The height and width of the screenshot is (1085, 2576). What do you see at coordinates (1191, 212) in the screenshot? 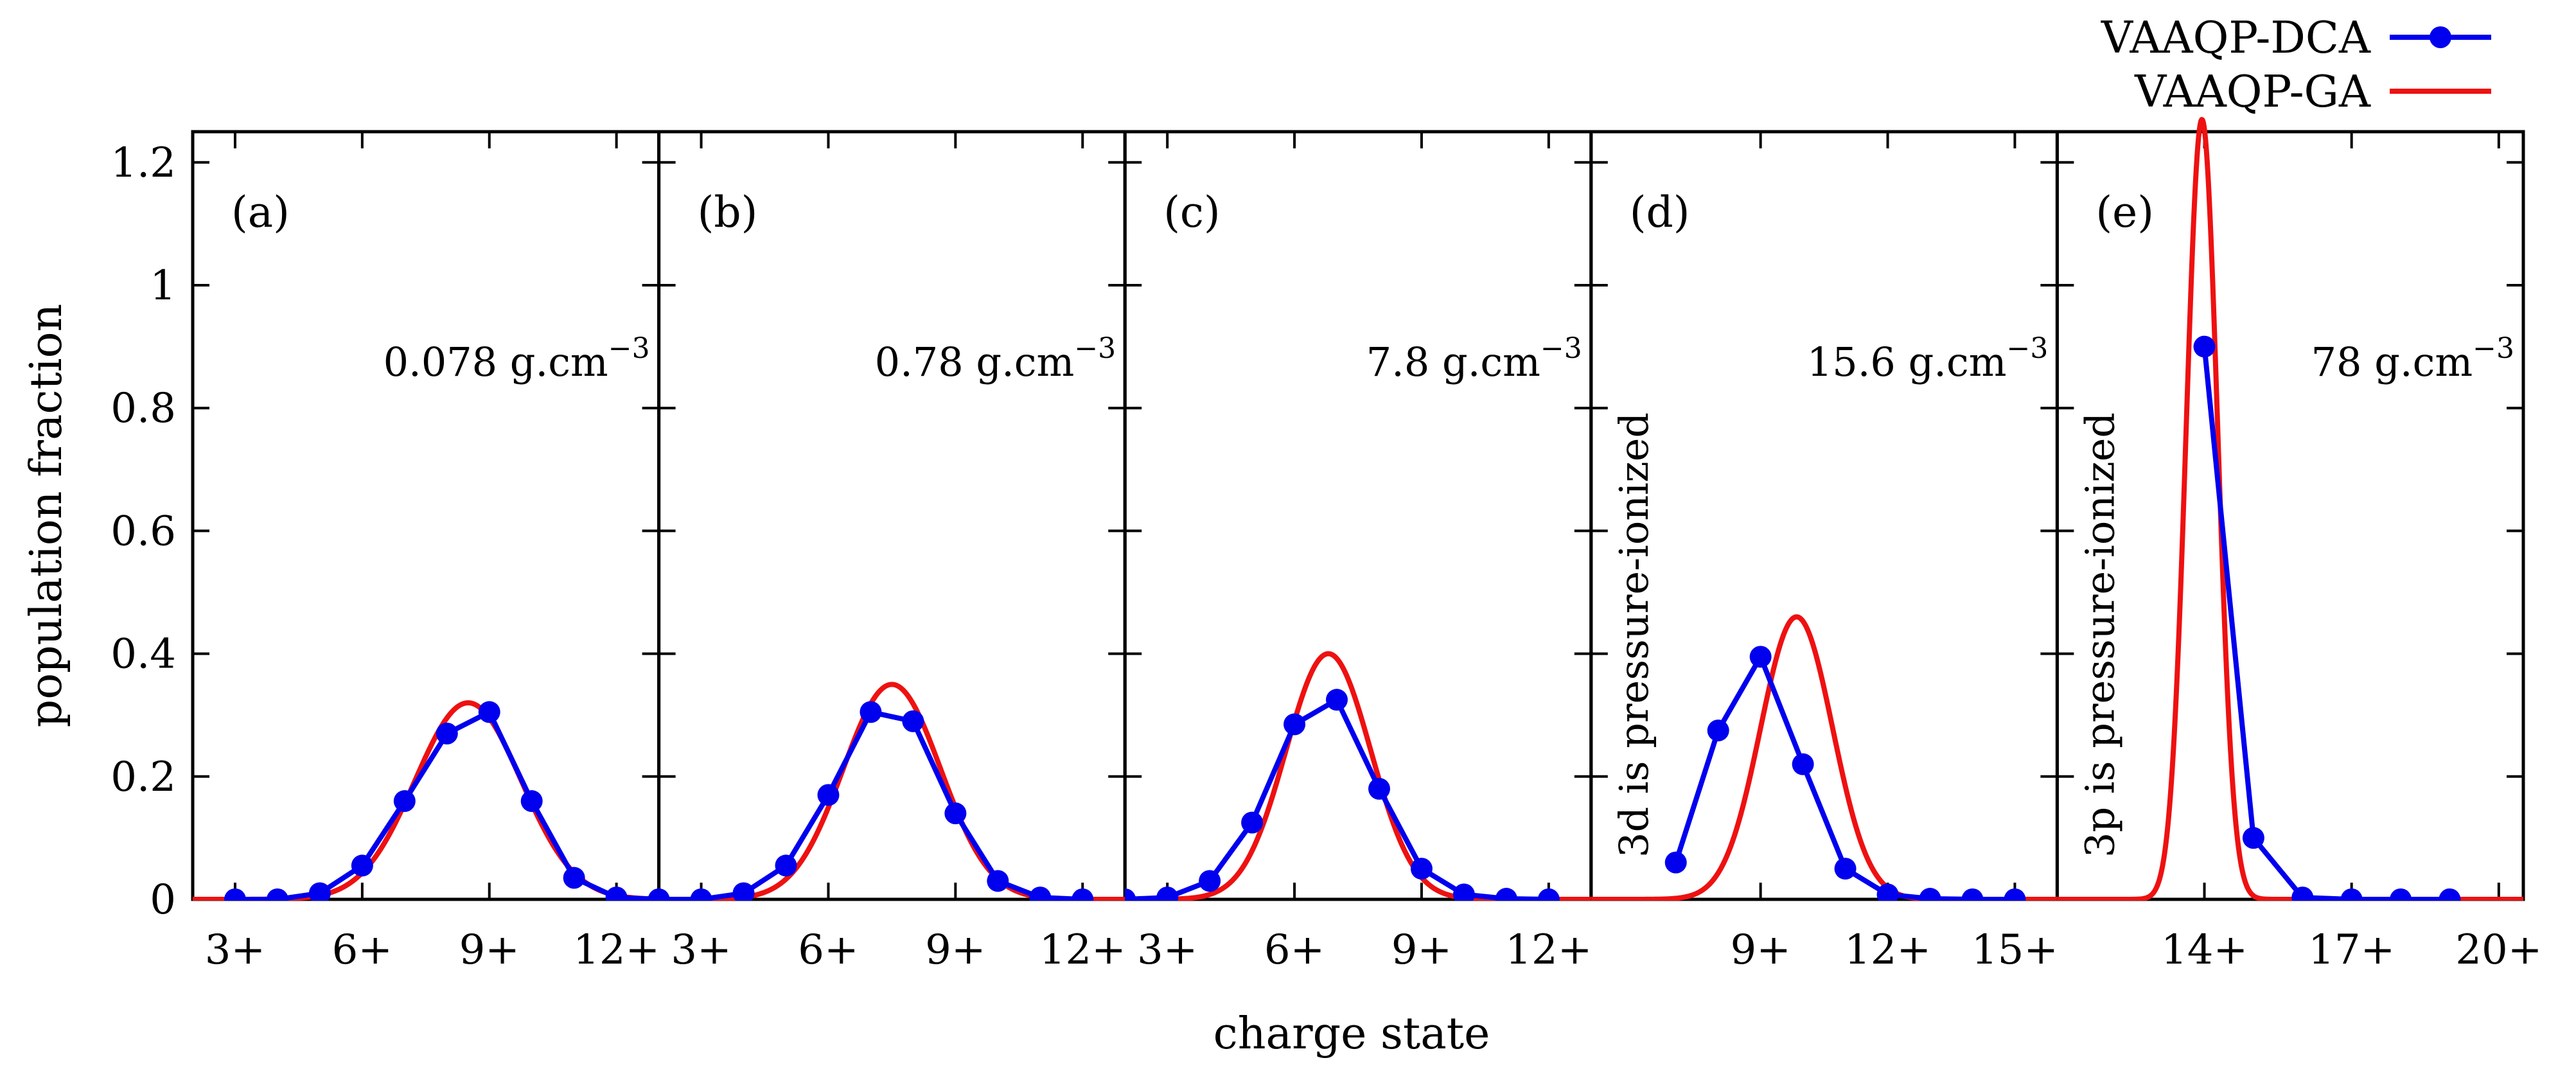
I see `panel-tag: (c)` at bounding box center [1191, 212].